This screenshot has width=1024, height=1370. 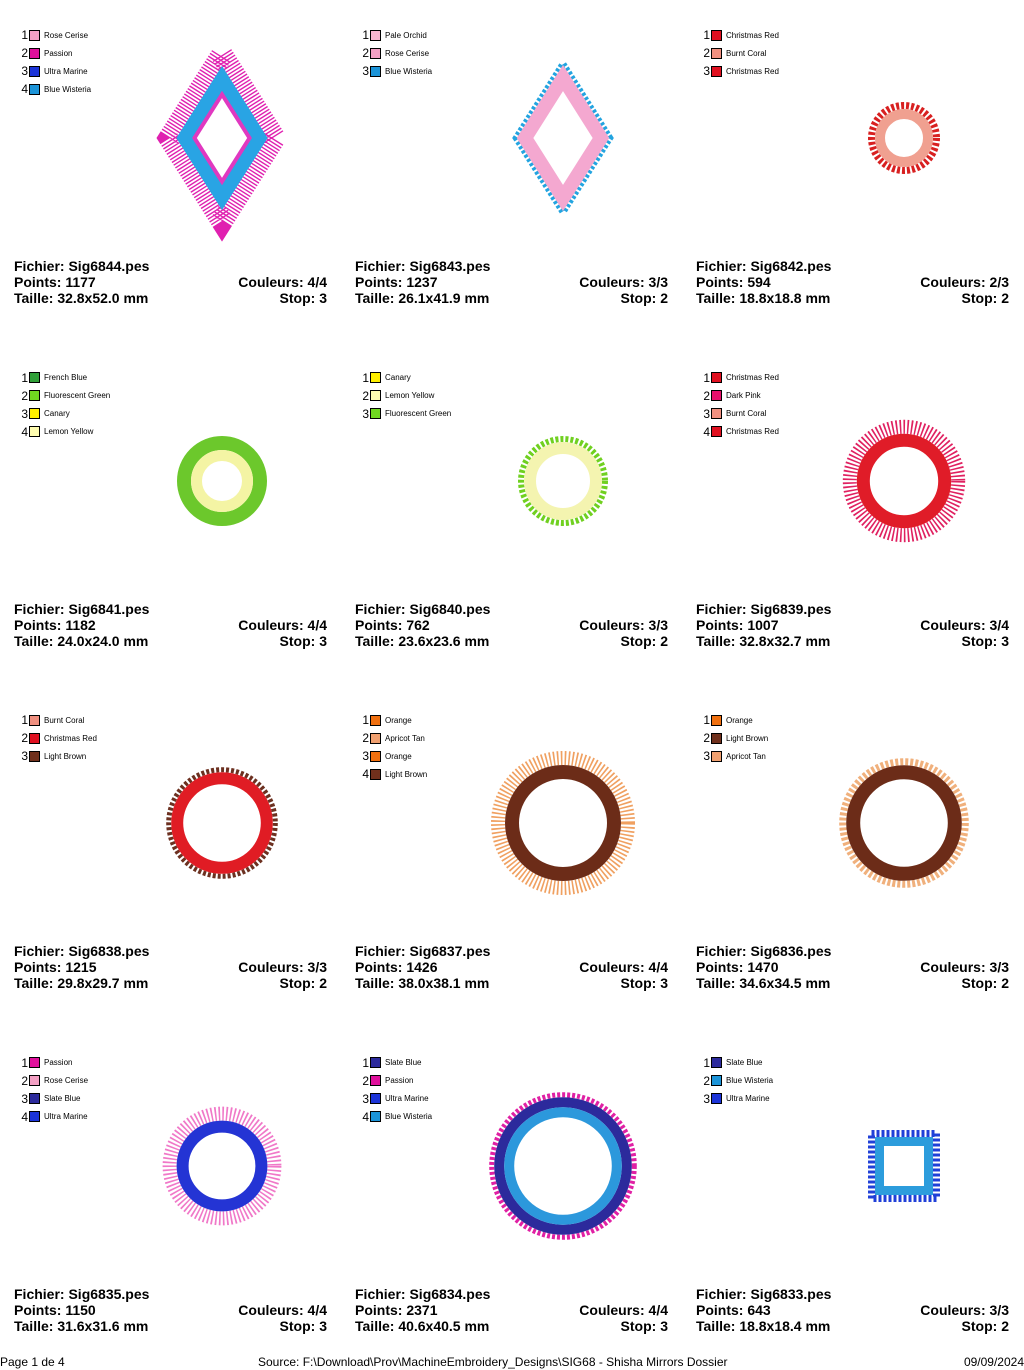 I want to click on thread-name: Blue Wisteria, so click(x=409, y=71).